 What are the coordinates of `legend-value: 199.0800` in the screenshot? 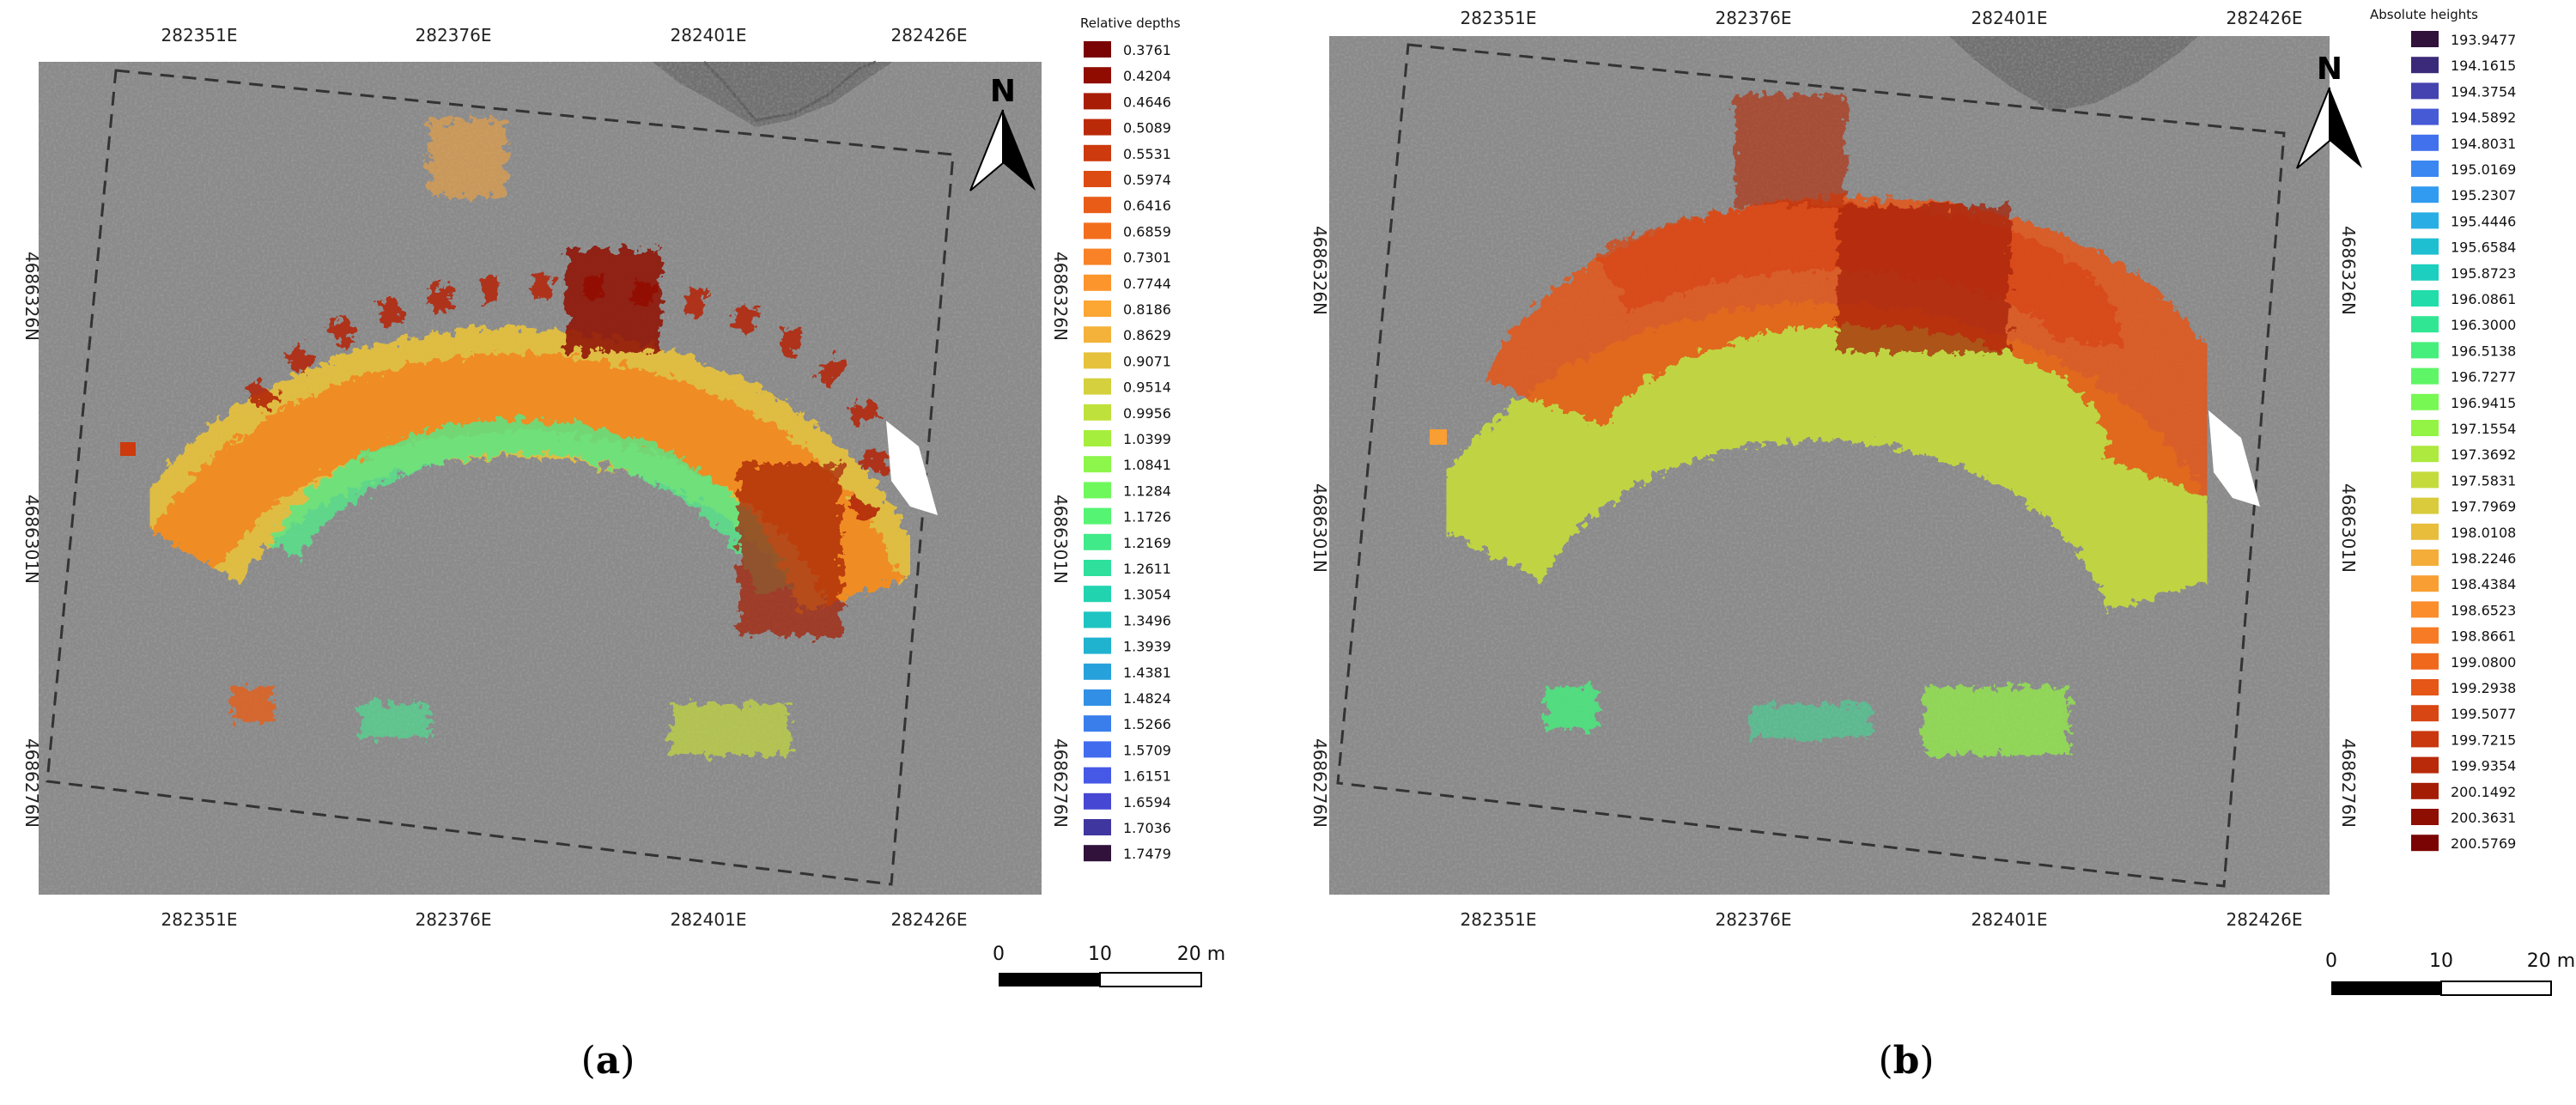 It's located at (2484, 662).